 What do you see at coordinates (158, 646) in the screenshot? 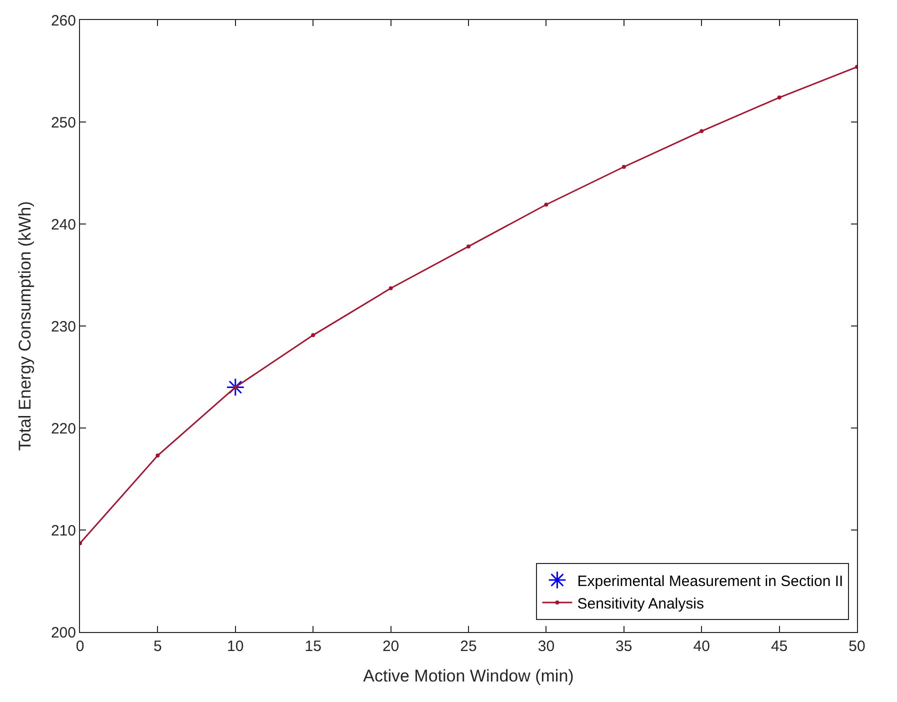
I see `x-tick-label: 5` at bounding box center [158, 646].